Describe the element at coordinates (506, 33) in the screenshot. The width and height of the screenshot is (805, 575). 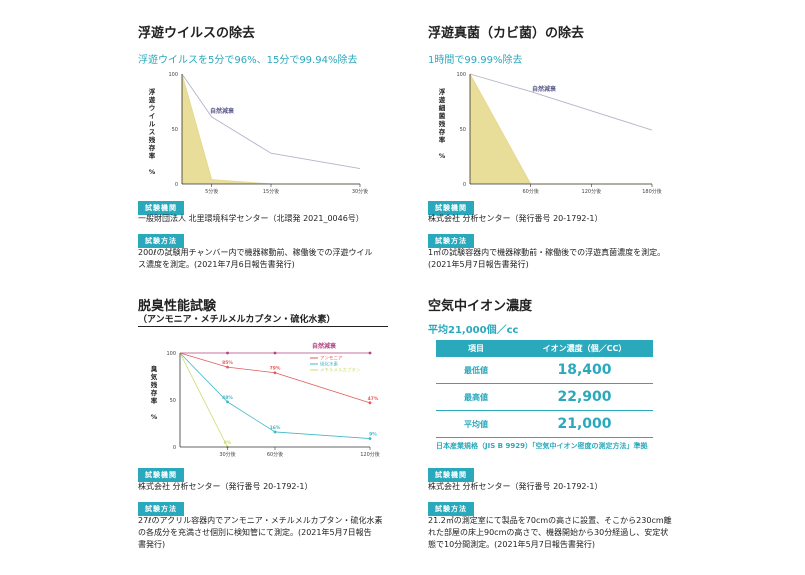
I see `mold-title: 浮遊真菌（カビ菌）の除去` at that location.